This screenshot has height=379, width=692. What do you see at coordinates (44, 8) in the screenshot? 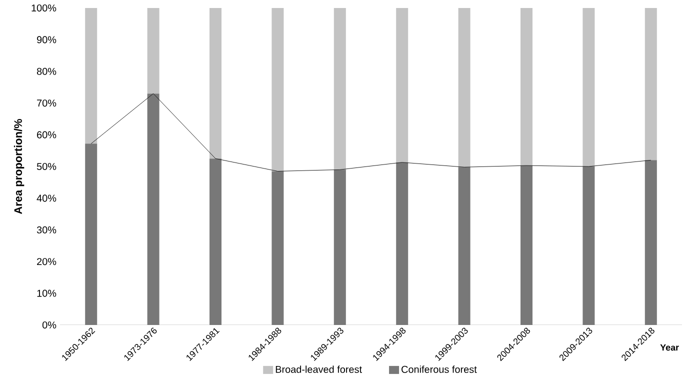
I see `y-tick-label: 100%` at bounding box center [44, 8].